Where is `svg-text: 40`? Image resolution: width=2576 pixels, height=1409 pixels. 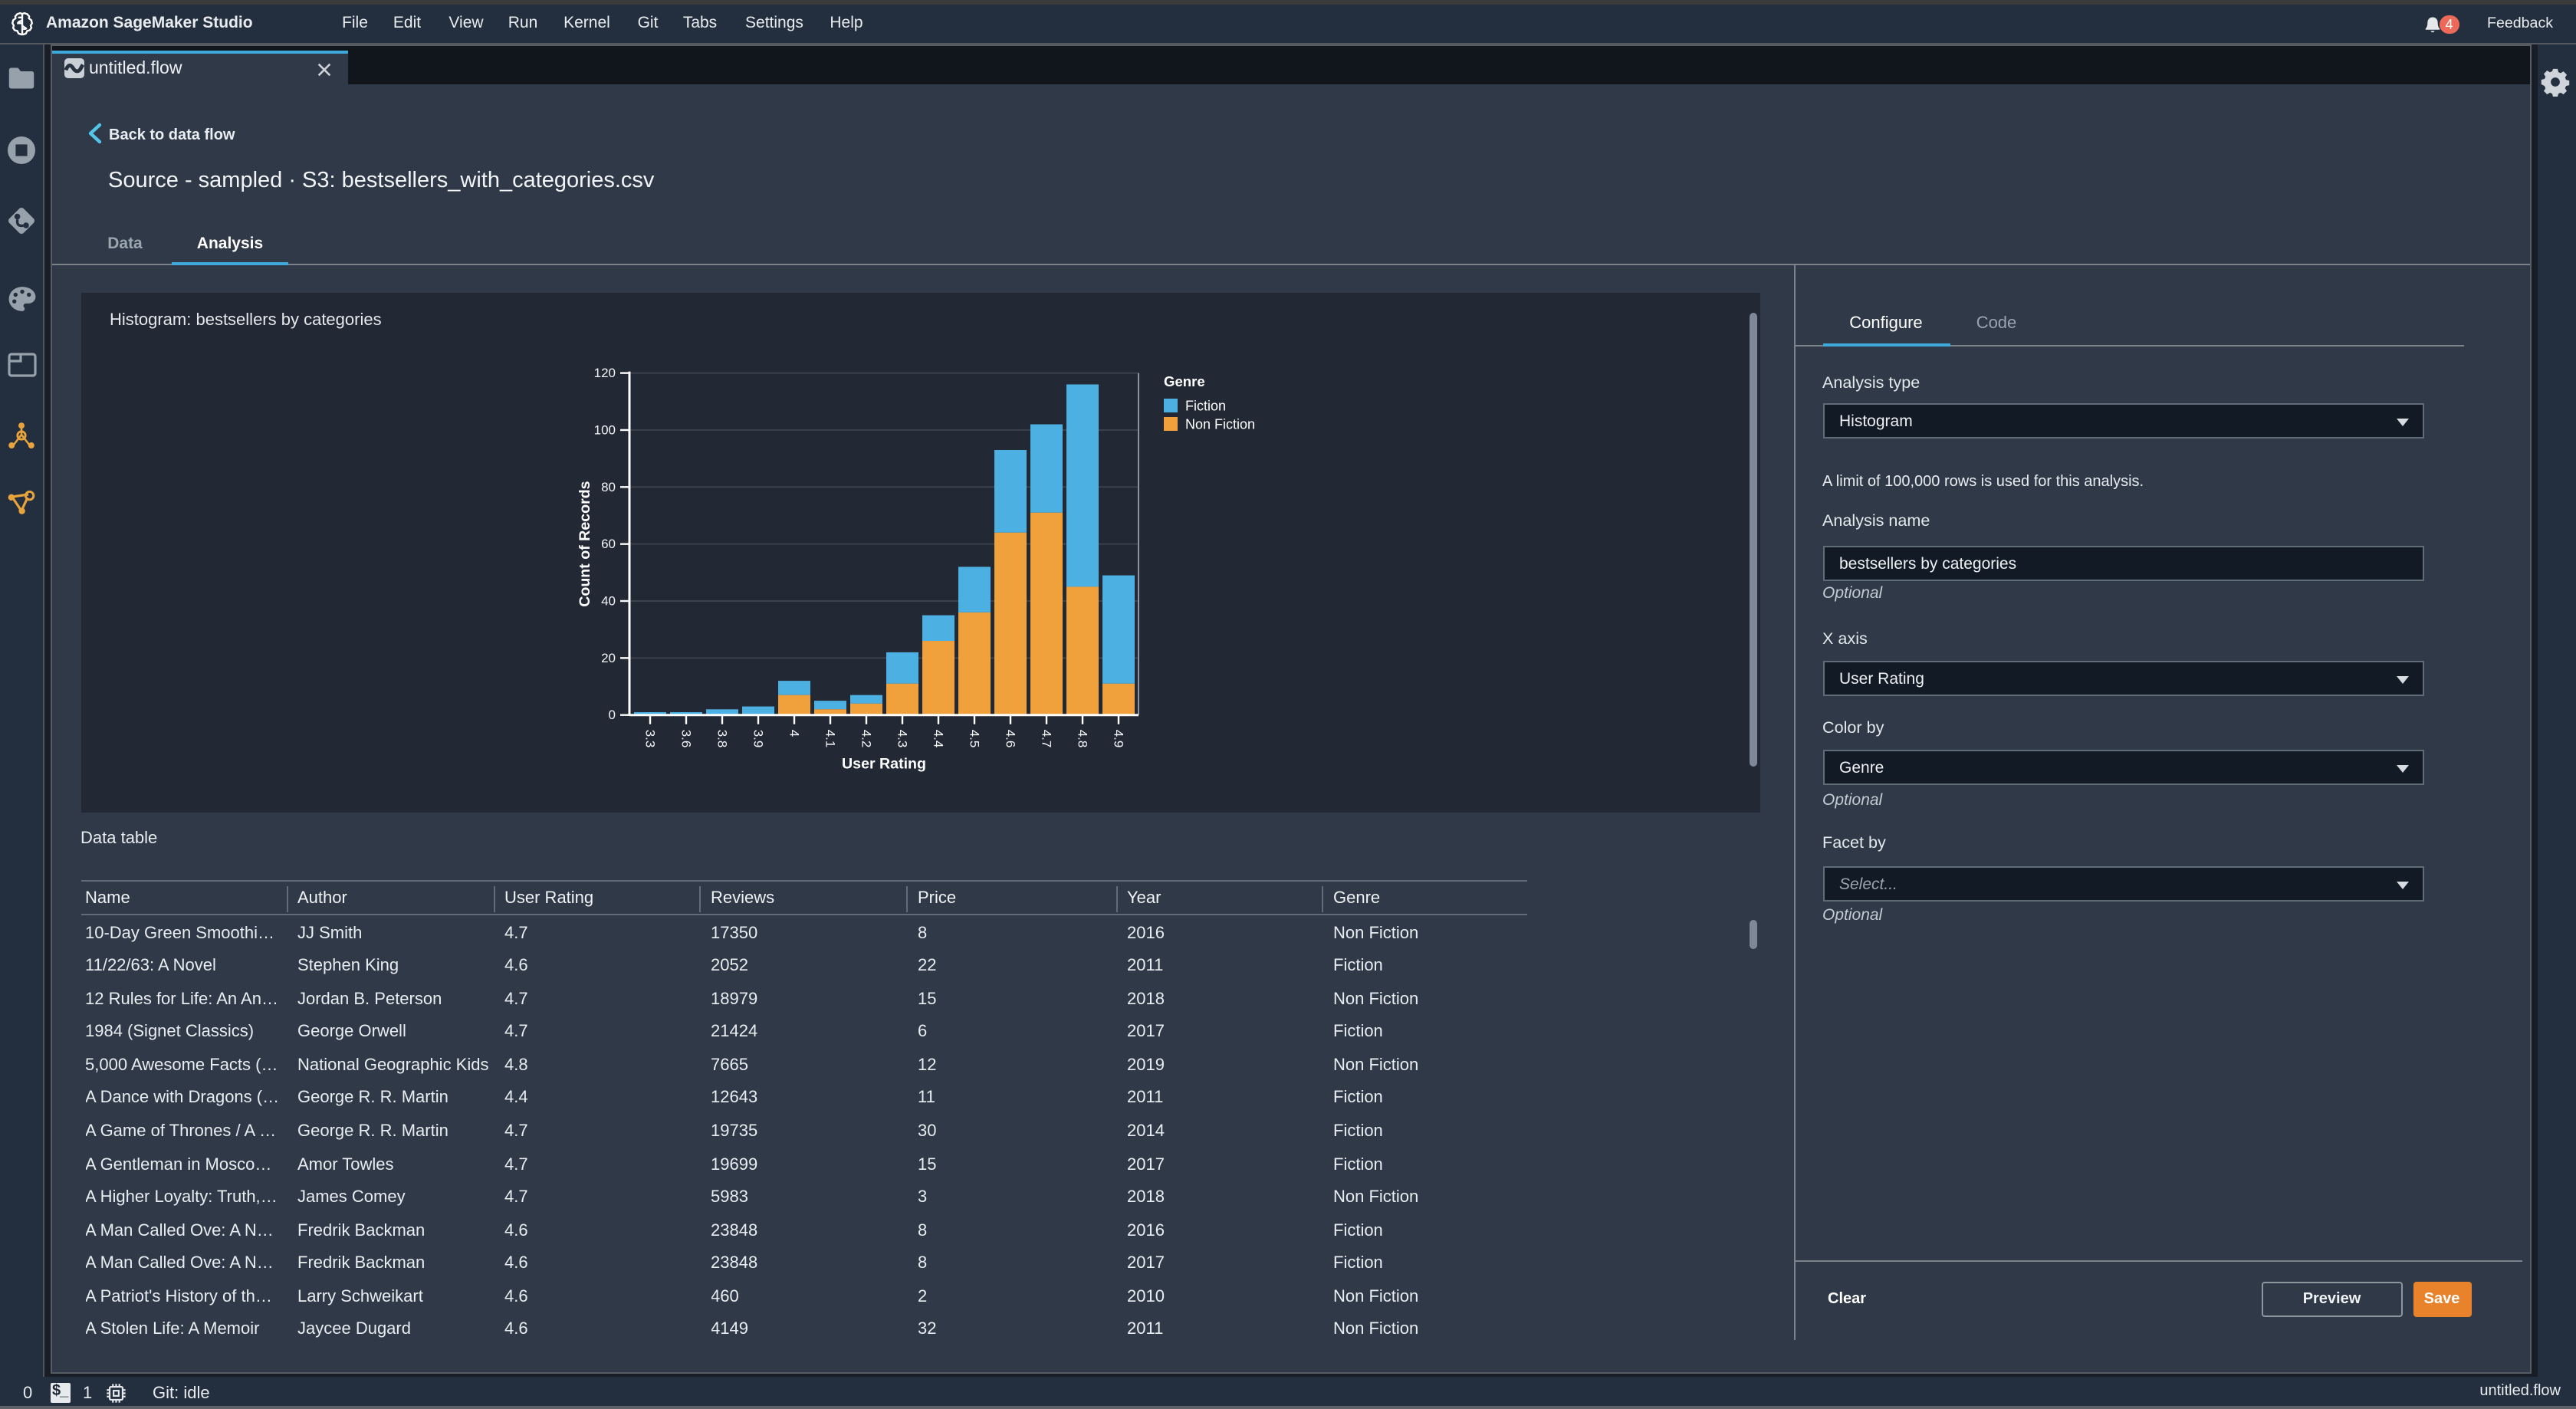
svg-text: 40 is located at coordinates (608, 601).